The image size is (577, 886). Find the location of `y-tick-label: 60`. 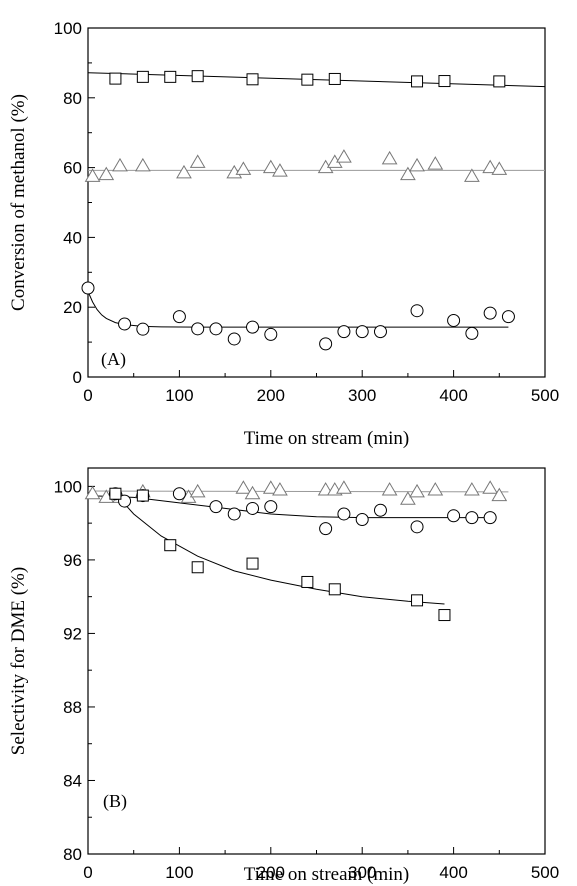

y-tick-label: 60 is located at coordinates (72, 168).